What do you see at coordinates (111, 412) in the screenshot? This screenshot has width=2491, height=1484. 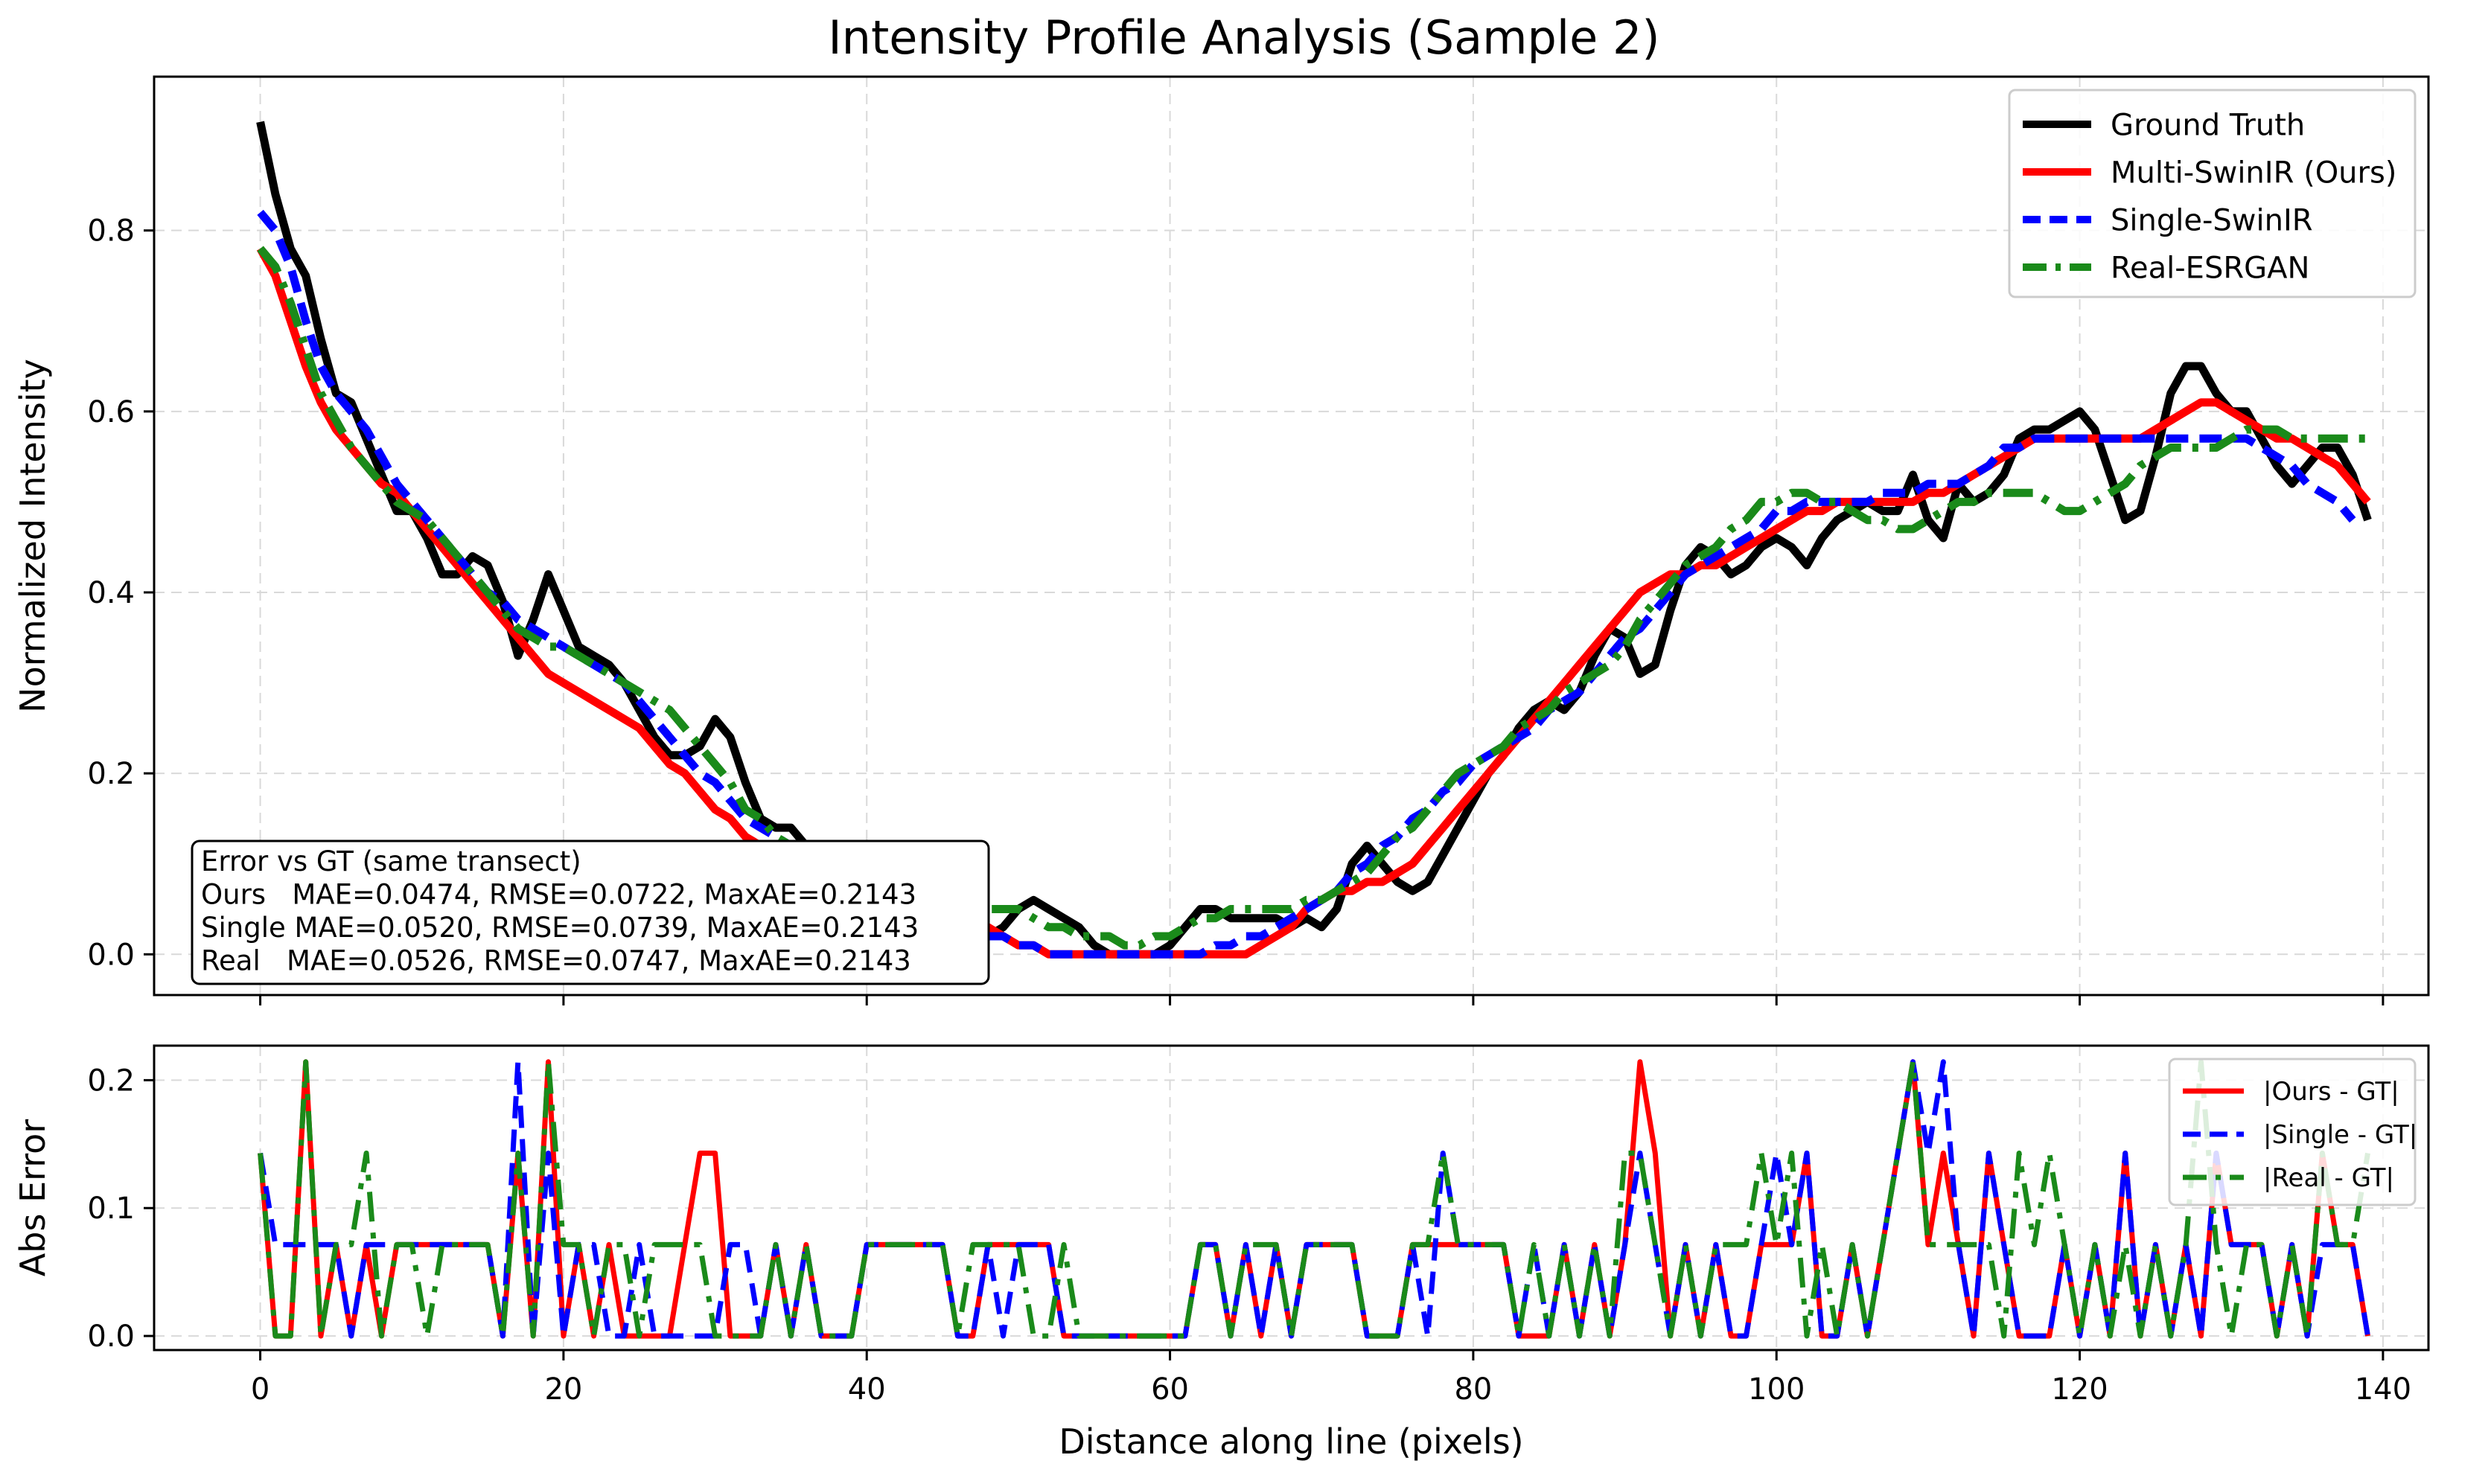 I see `y-tick-label: 0.6` at bounding box center [111, 412].